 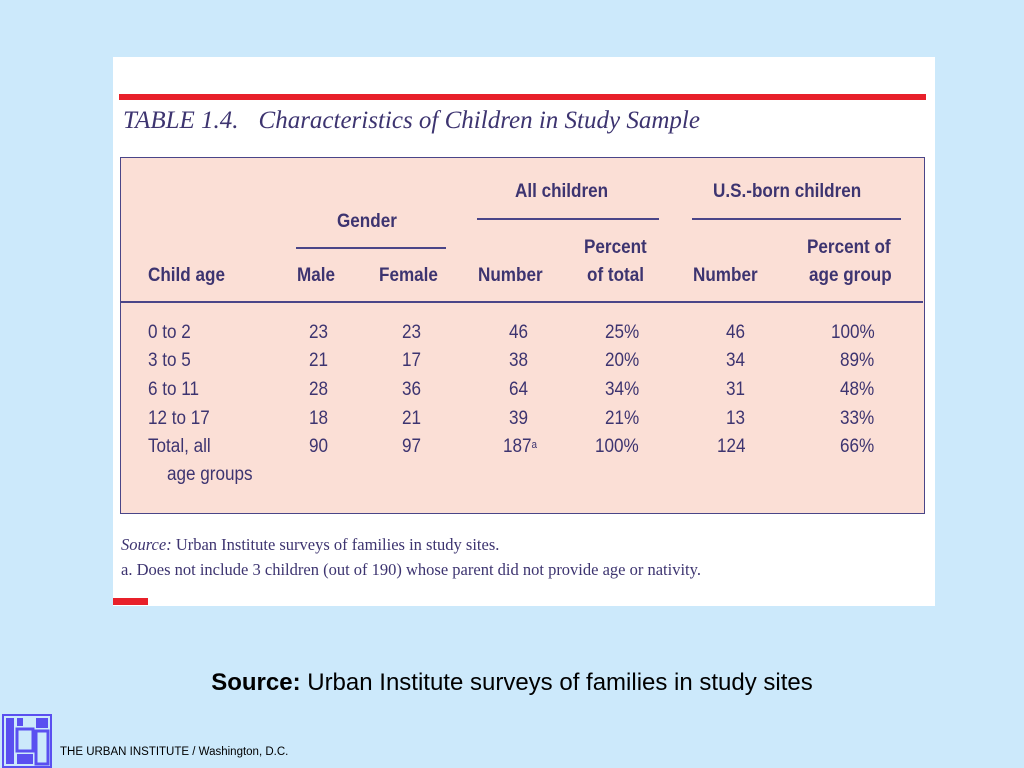 I want to click on cell-female: 36, so click(x=412, y=389).